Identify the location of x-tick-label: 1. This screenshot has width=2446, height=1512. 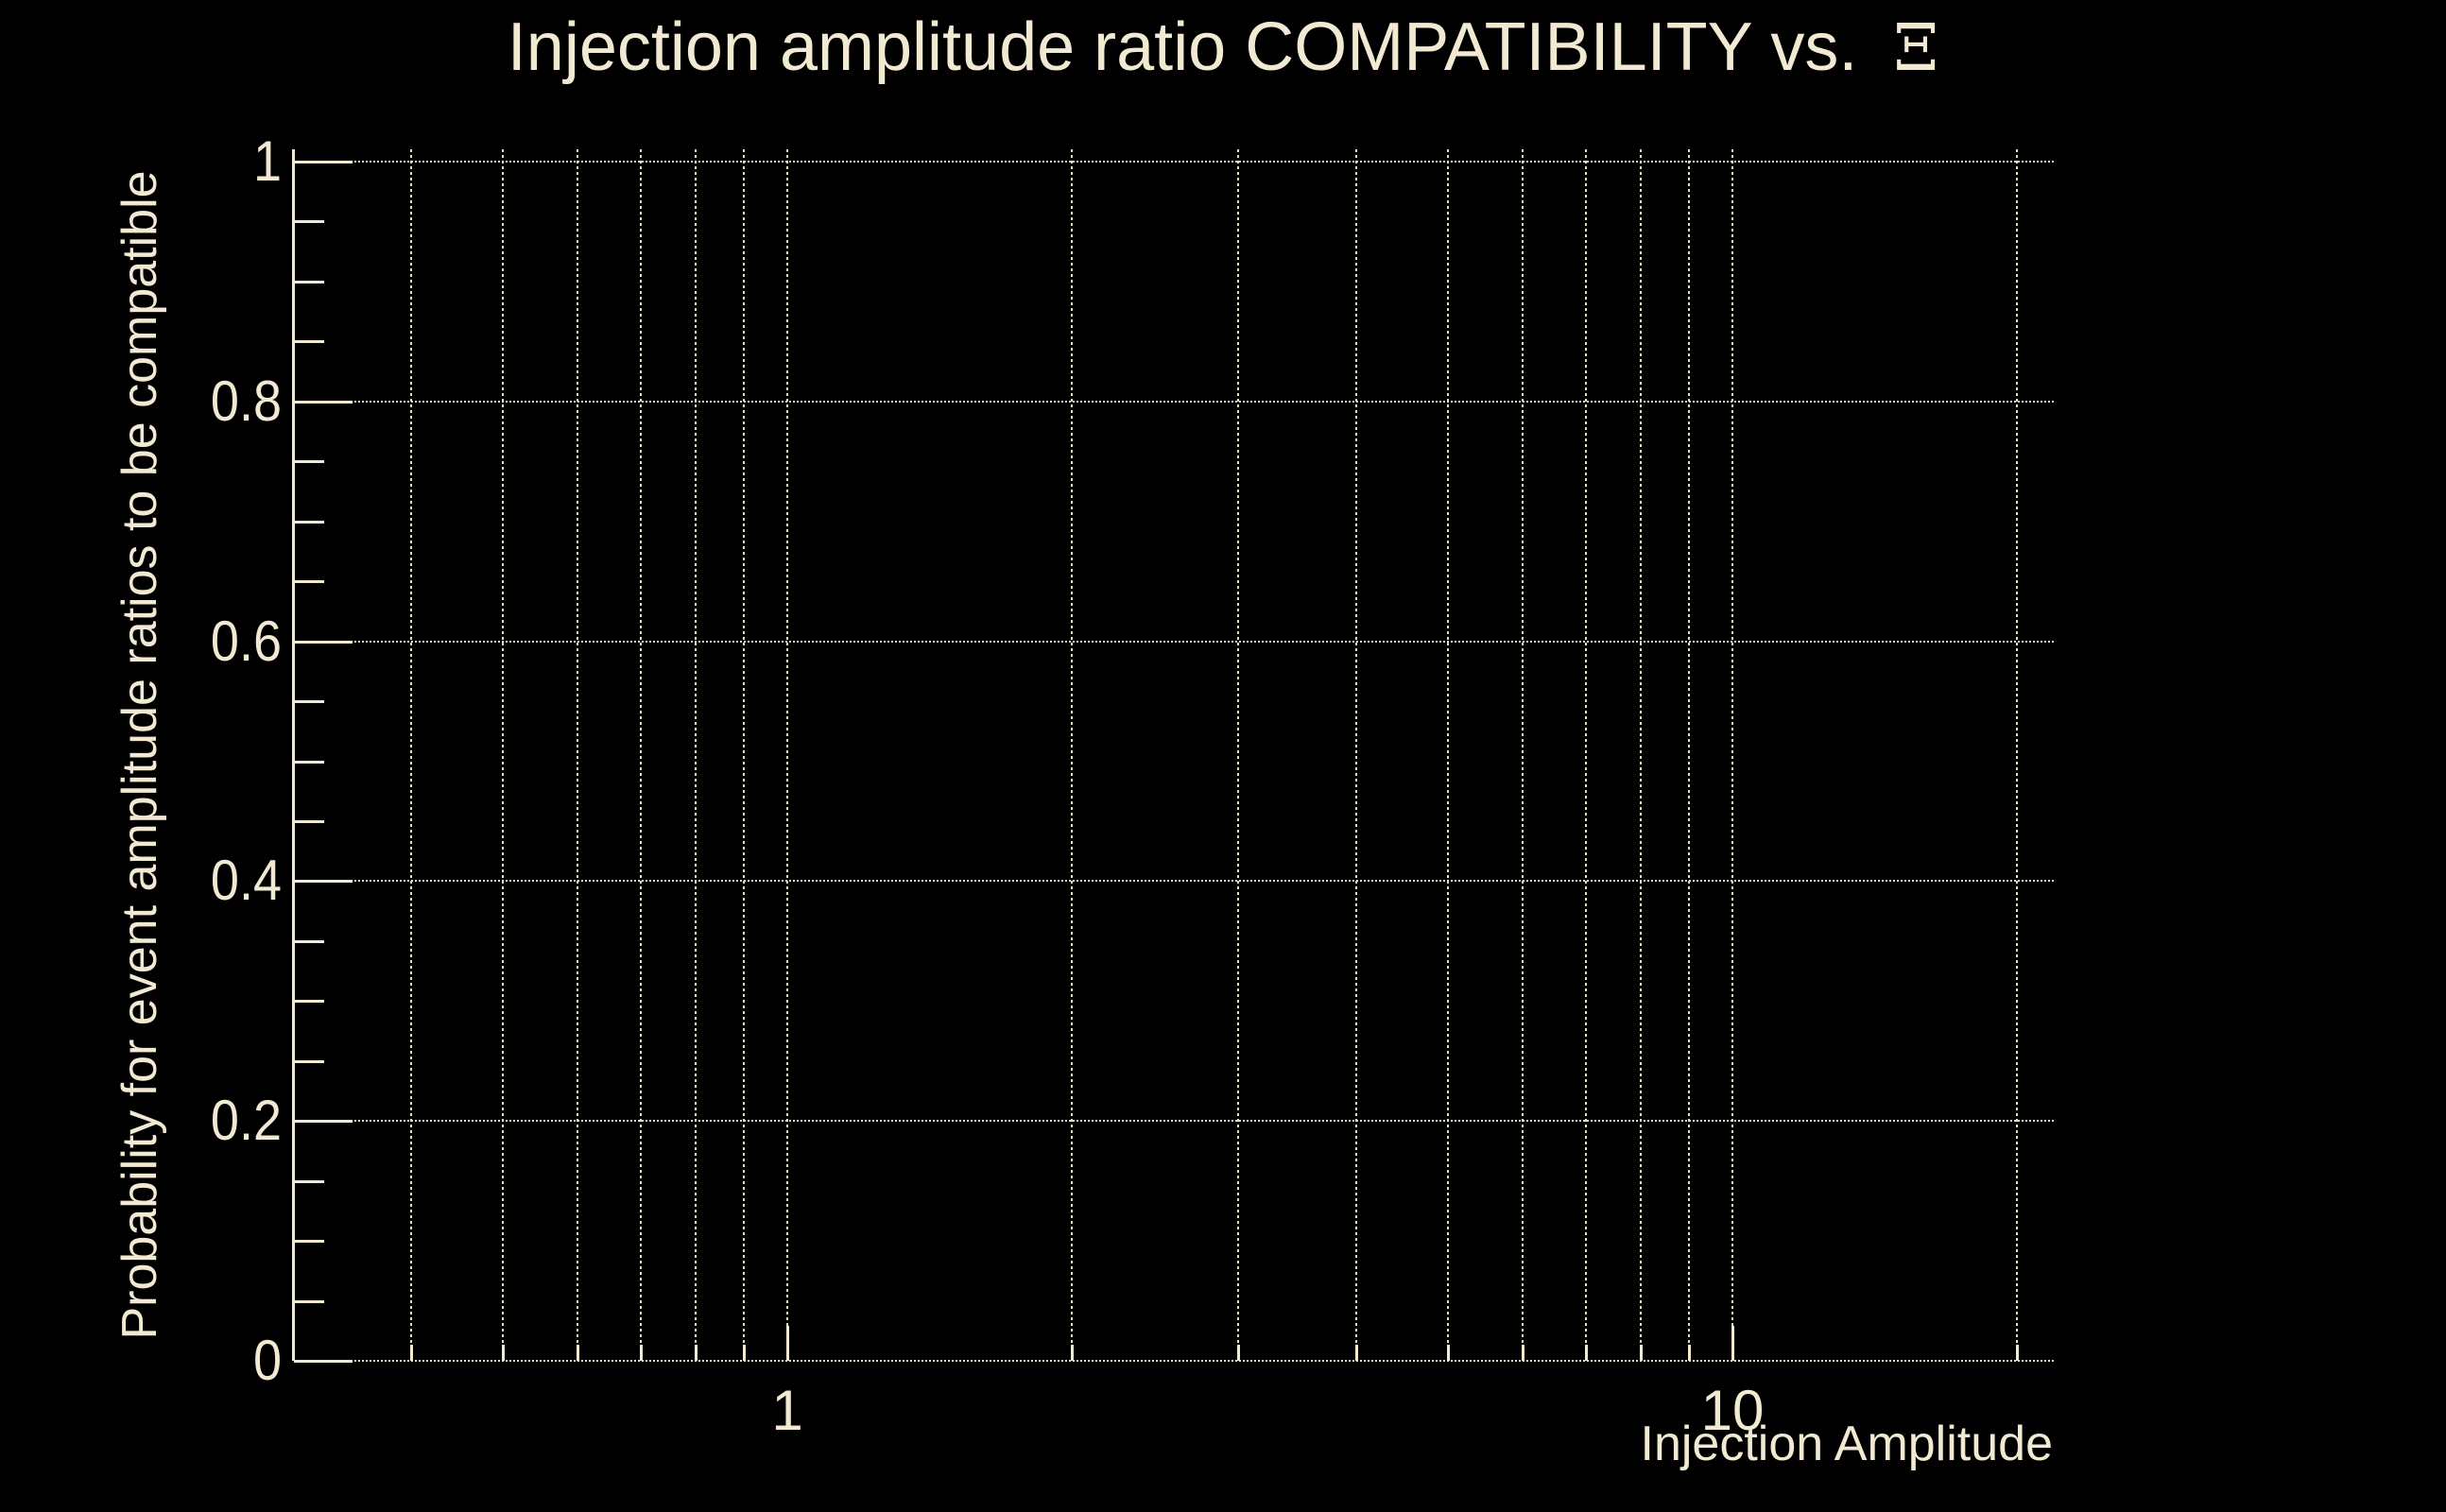
(787, 1410).